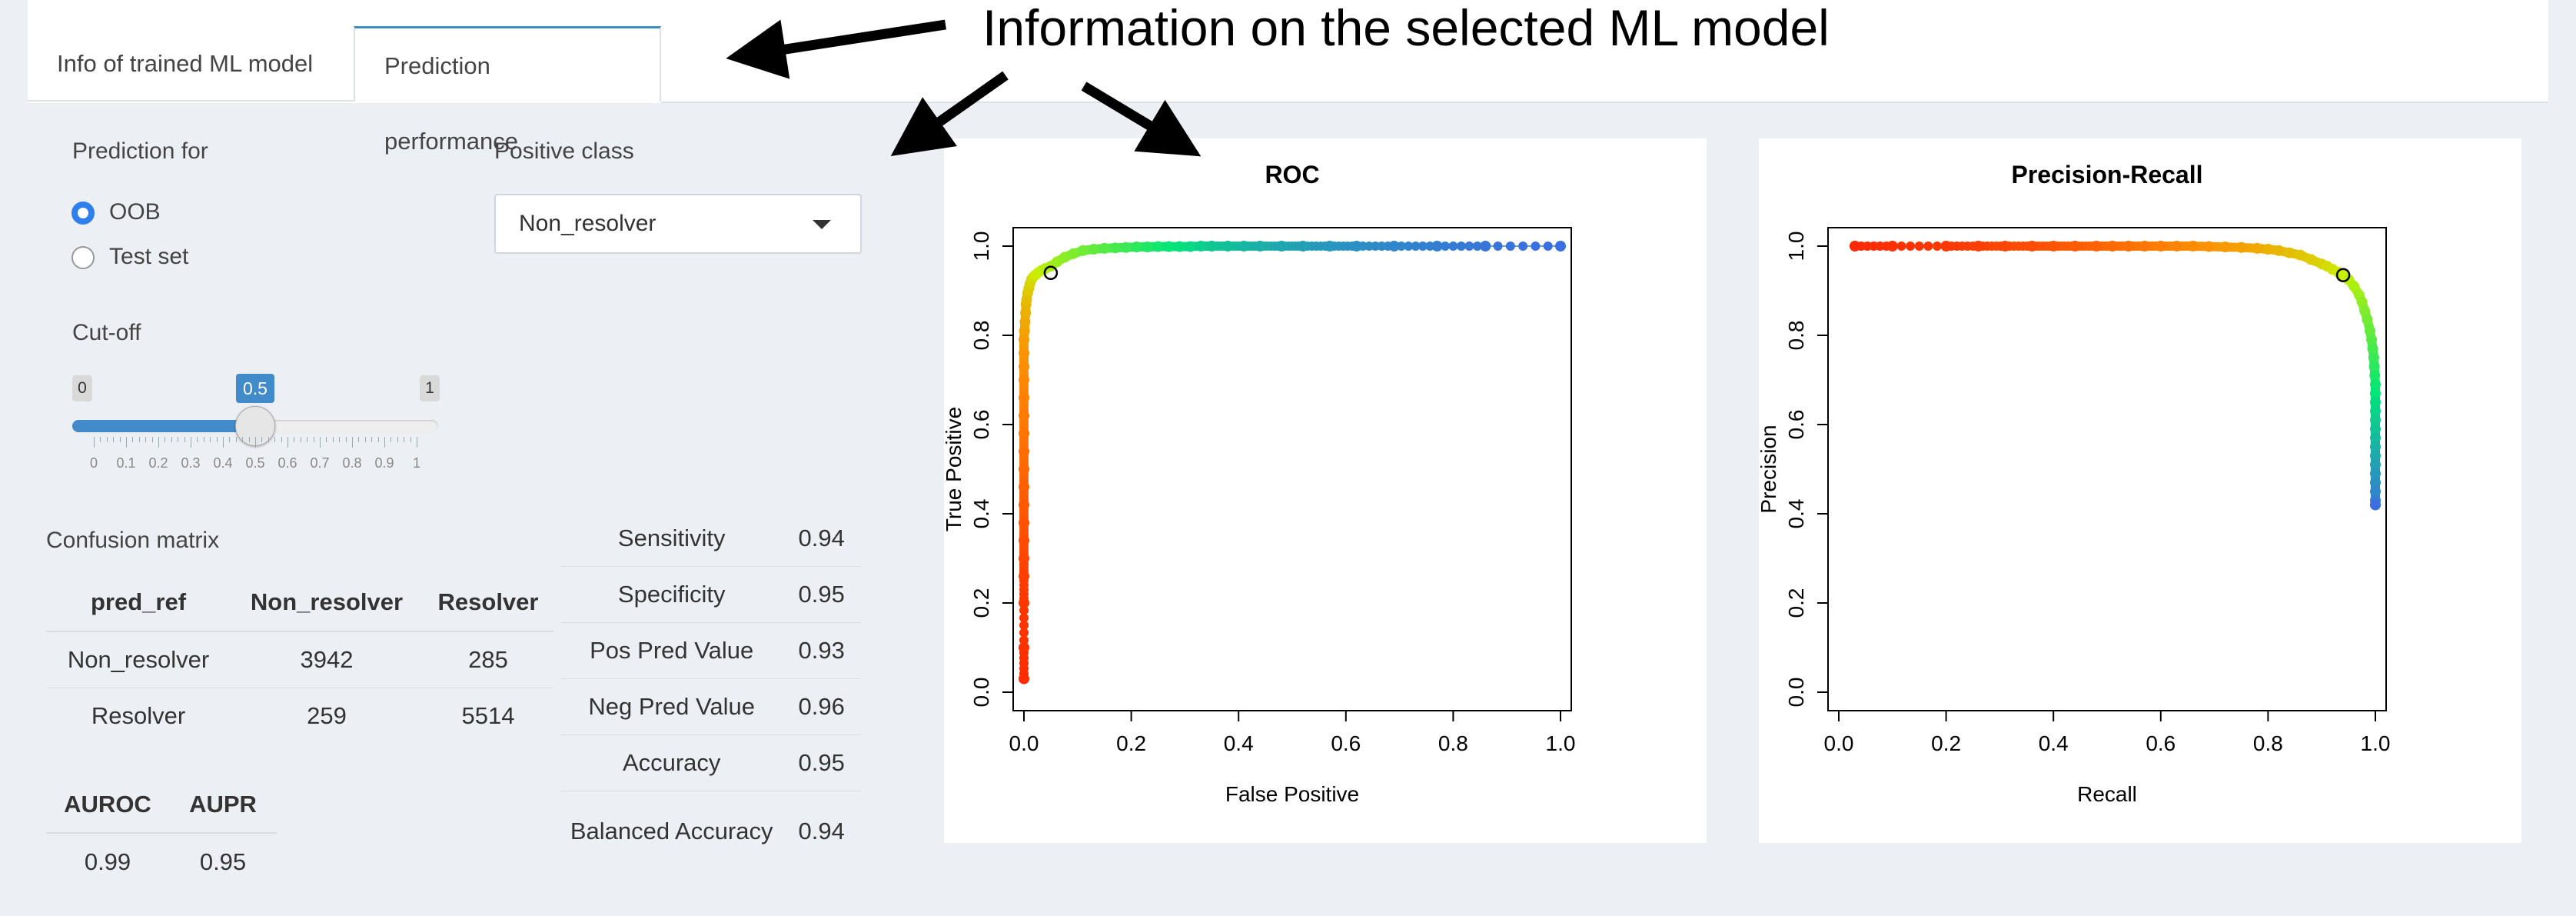  I want to click on x-tick-label: 0.0, so click(1024, 743).